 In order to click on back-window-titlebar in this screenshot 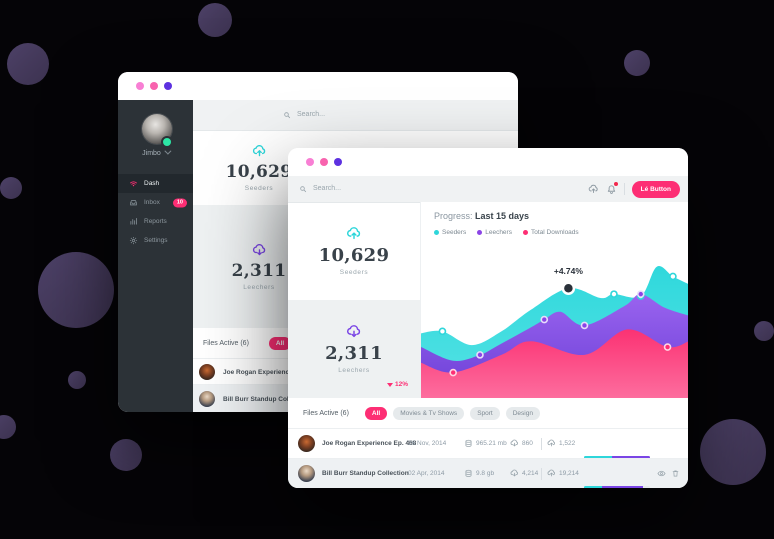, I will do `click(318, 86)`.